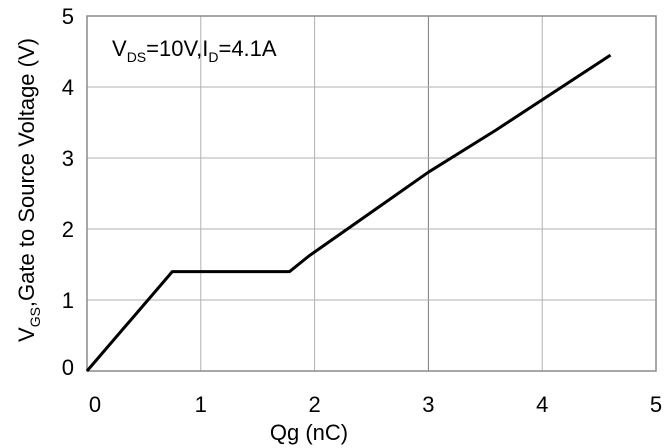  What do you see at coordinates (201, 404) in the screenshot?
I see `x-tick-label: 1` at bounding box center [201, 404].